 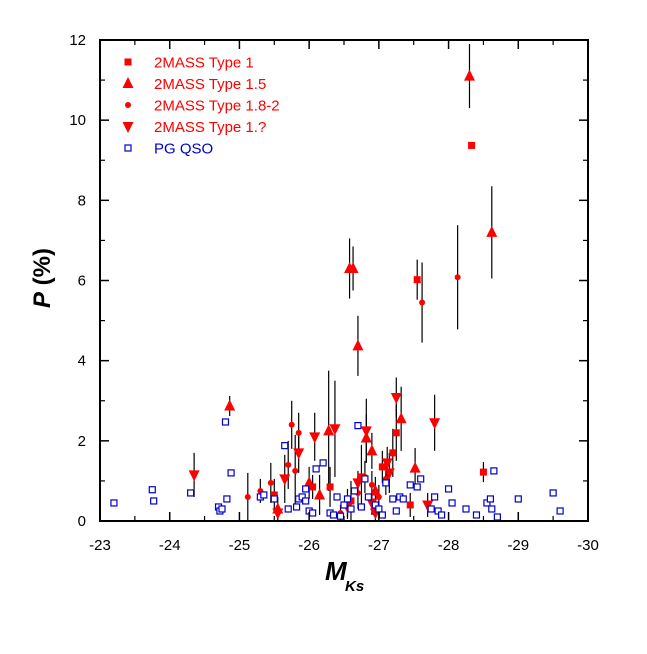 I want to click on y-tick-label: 2, so click(x=82, y=441).